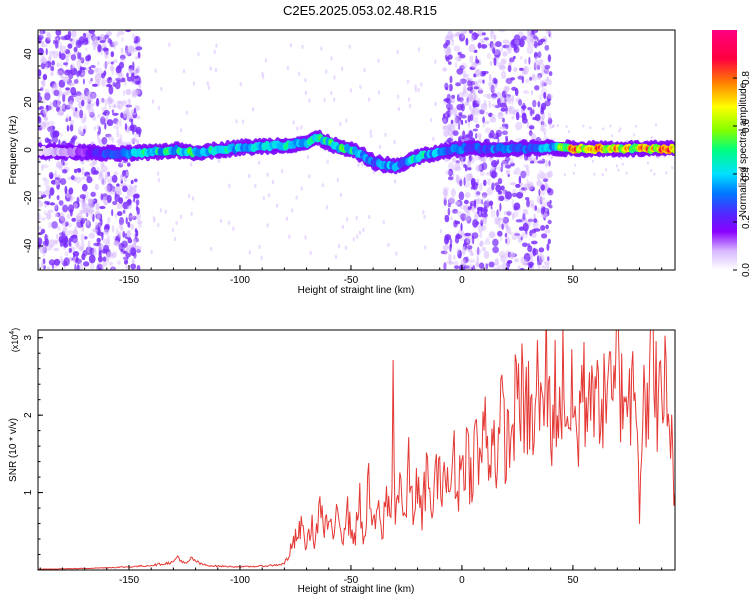  I want to click on snr-scale-suffix: ), so click(15, 329).